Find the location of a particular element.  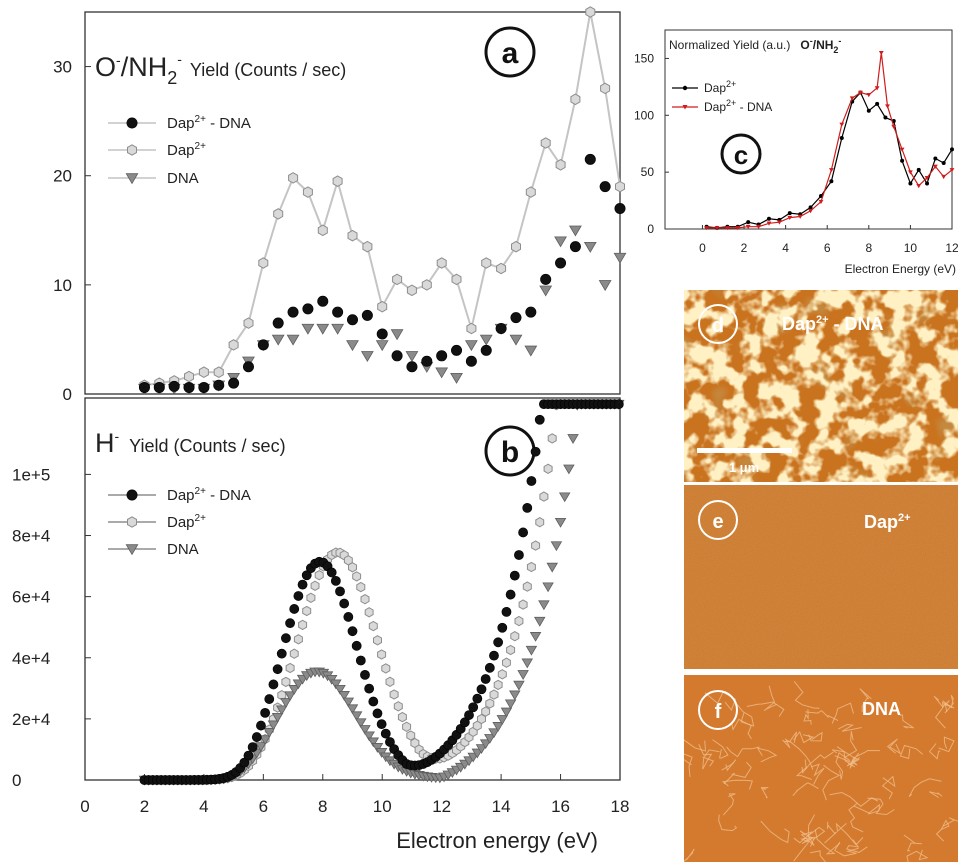

panel-c-xtick-label: 4 is located at coordinates (785, 248).